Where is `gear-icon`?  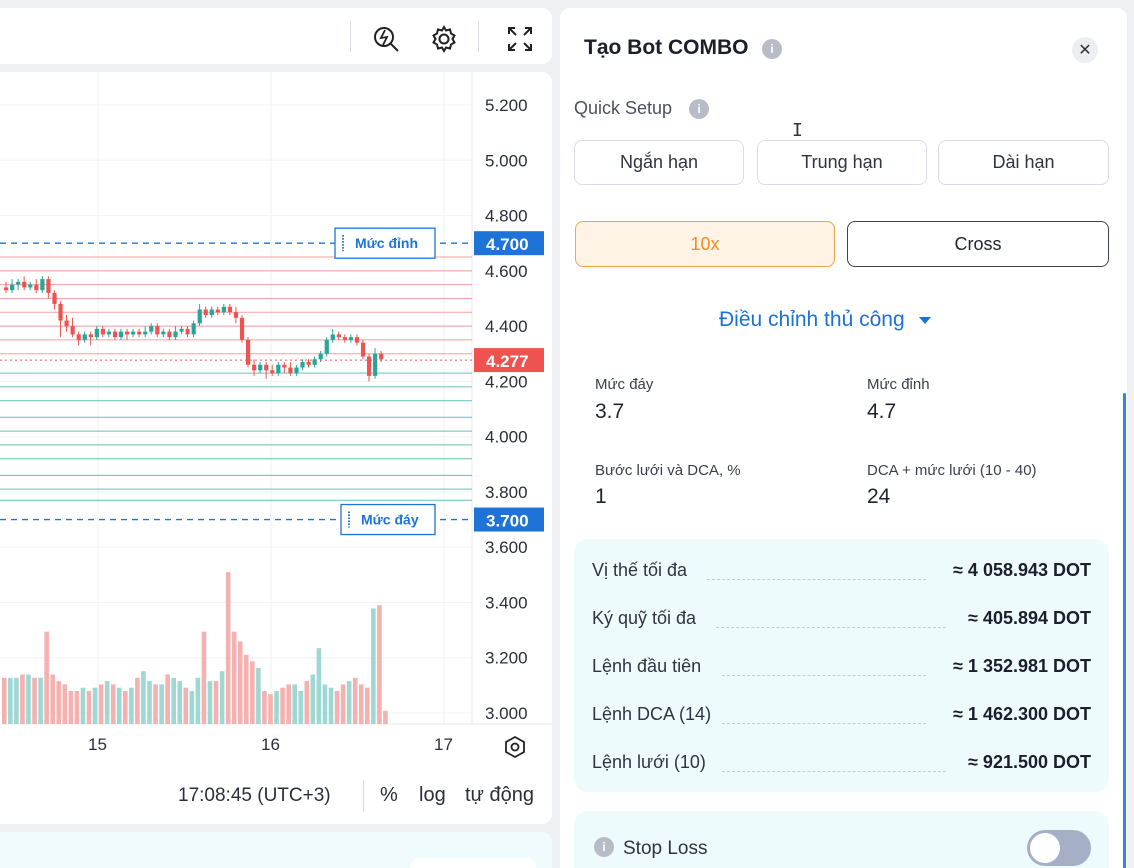 gear-icon is located at coordinates (444, 39).